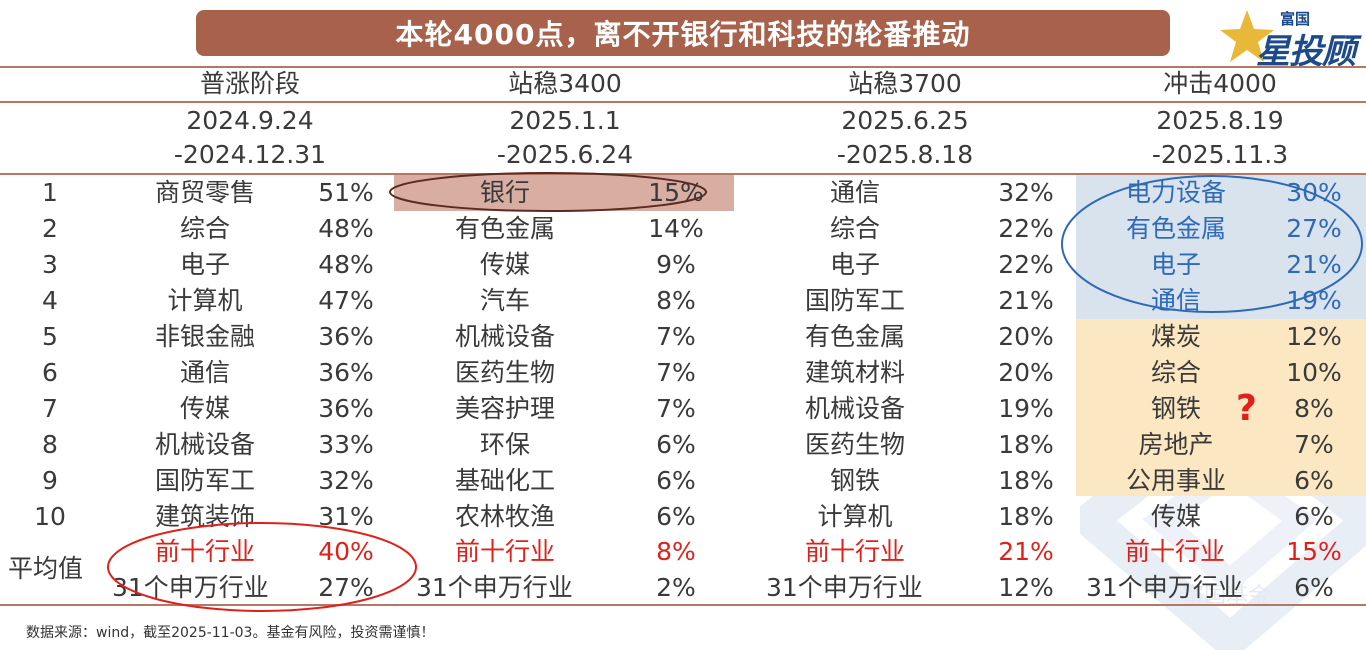 This screenshot has height=650, width=1366. Describe the element at coordinates (1291, 38) in the screenshot. I see `brand-logo: 富国 星投顾` at that location.